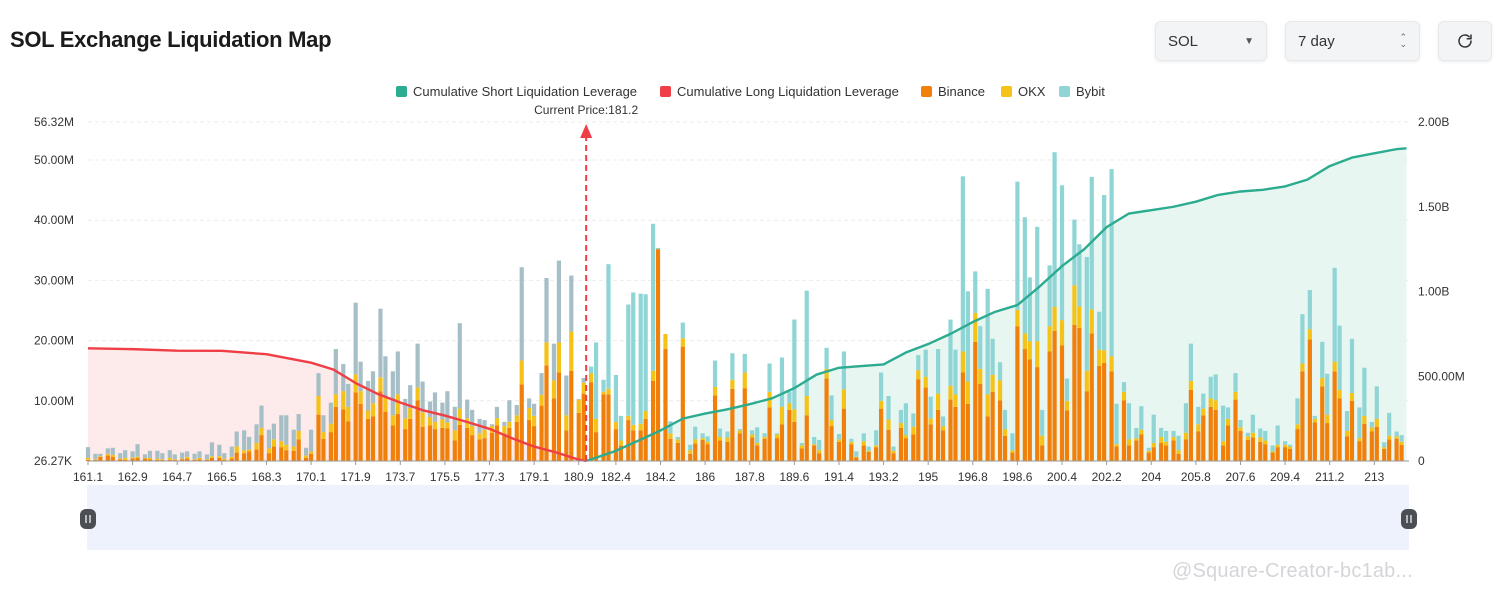  Describe the element at coordinates (266, 477) in the screenshot. I see `x-tick-label: 168.3` at that location.